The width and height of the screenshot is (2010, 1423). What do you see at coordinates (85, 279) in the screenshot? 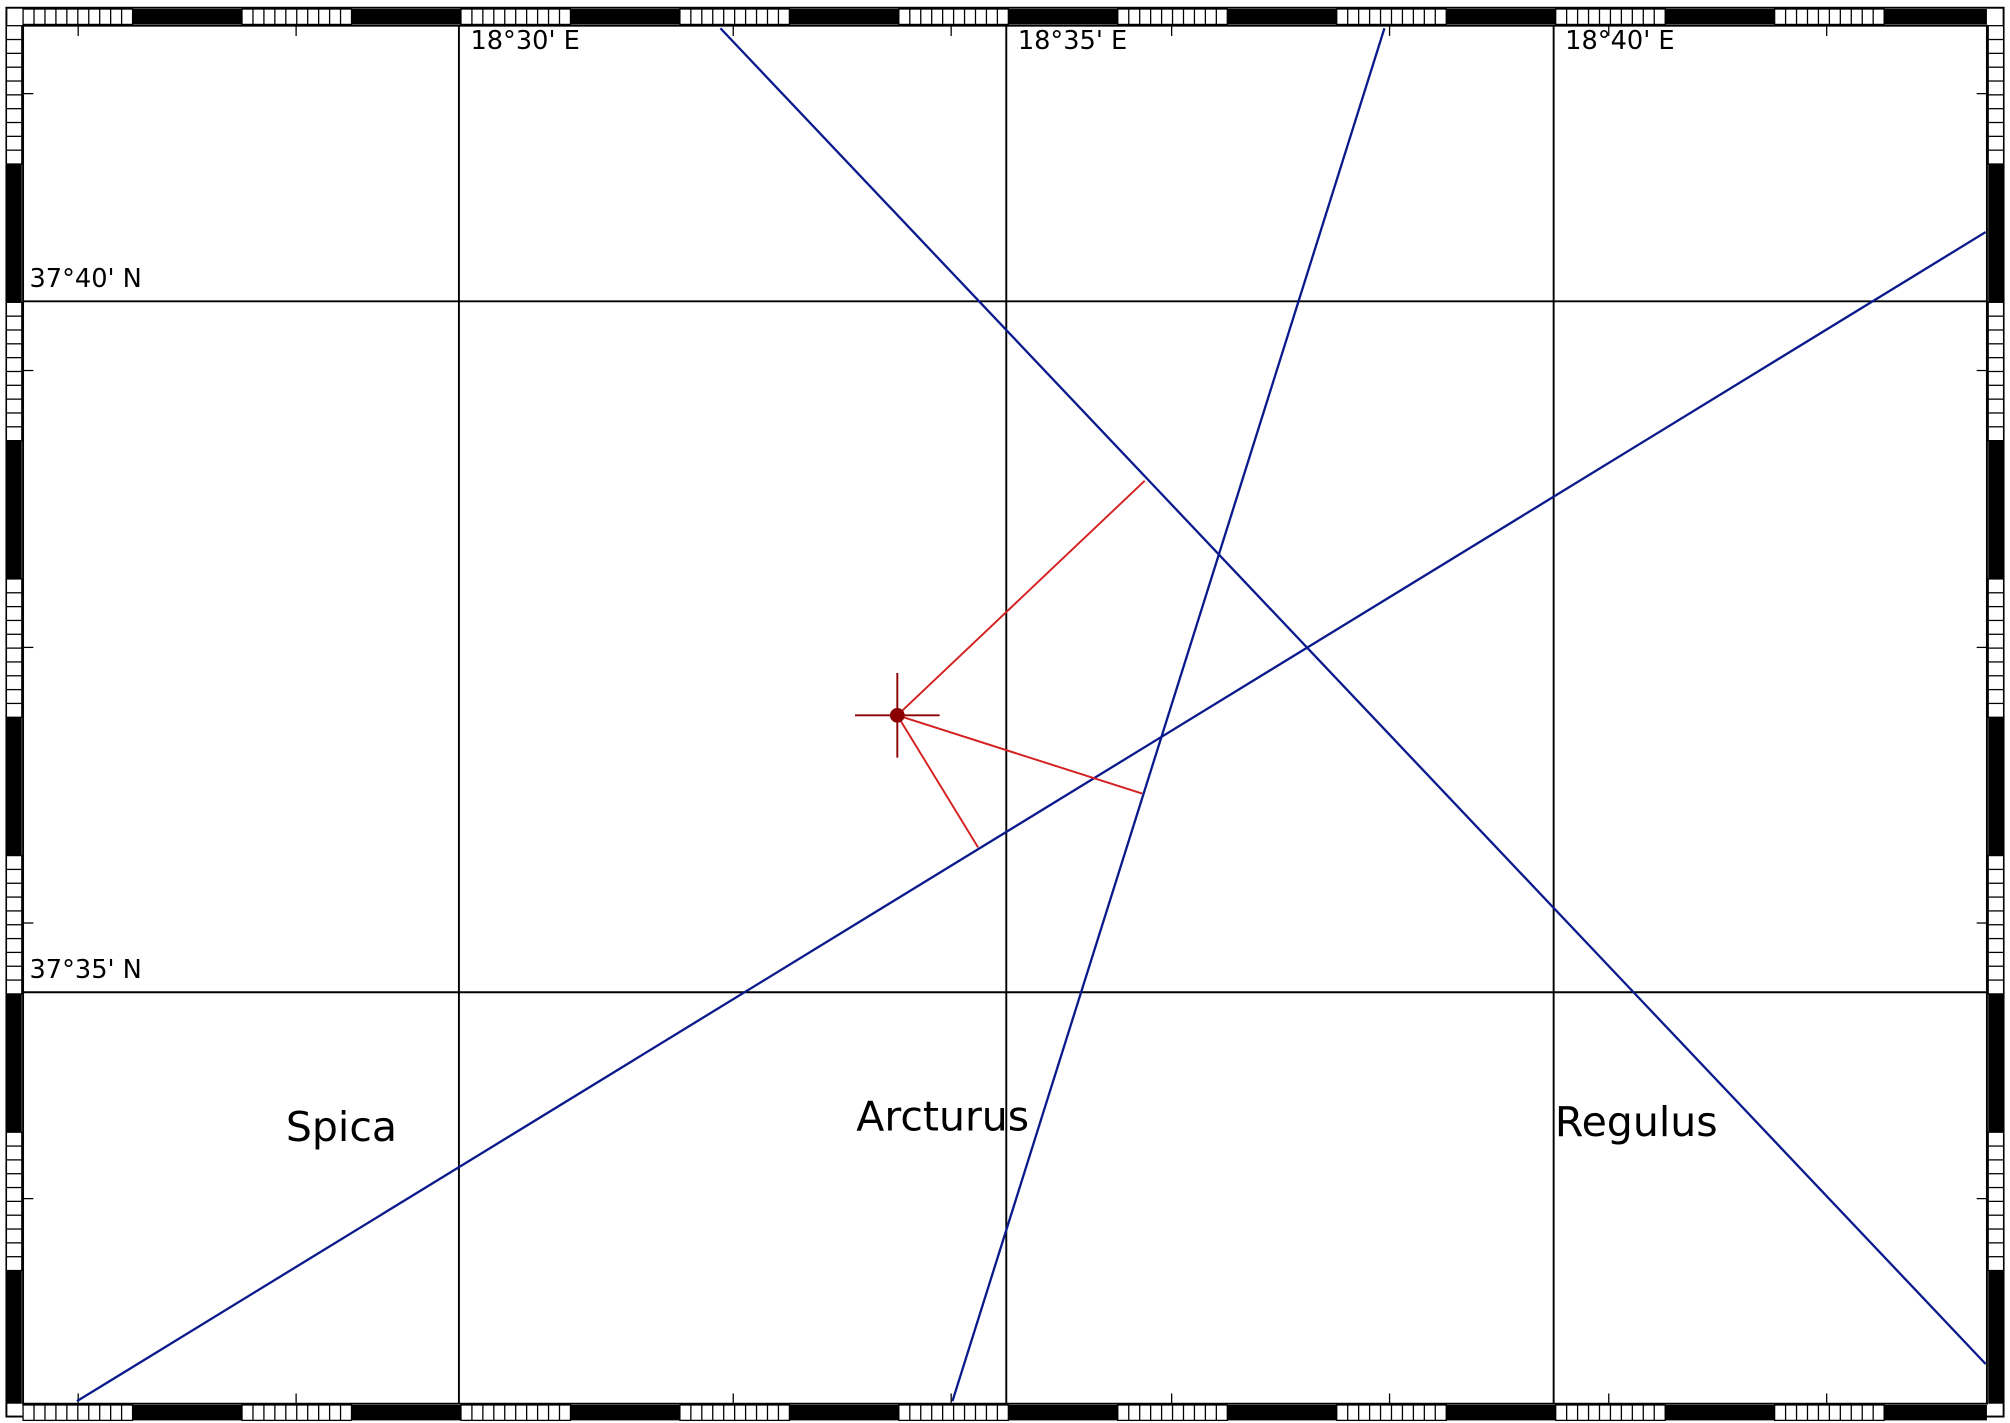
I see `latitude-label: 37°40' N` at bounding box center [85, 279].